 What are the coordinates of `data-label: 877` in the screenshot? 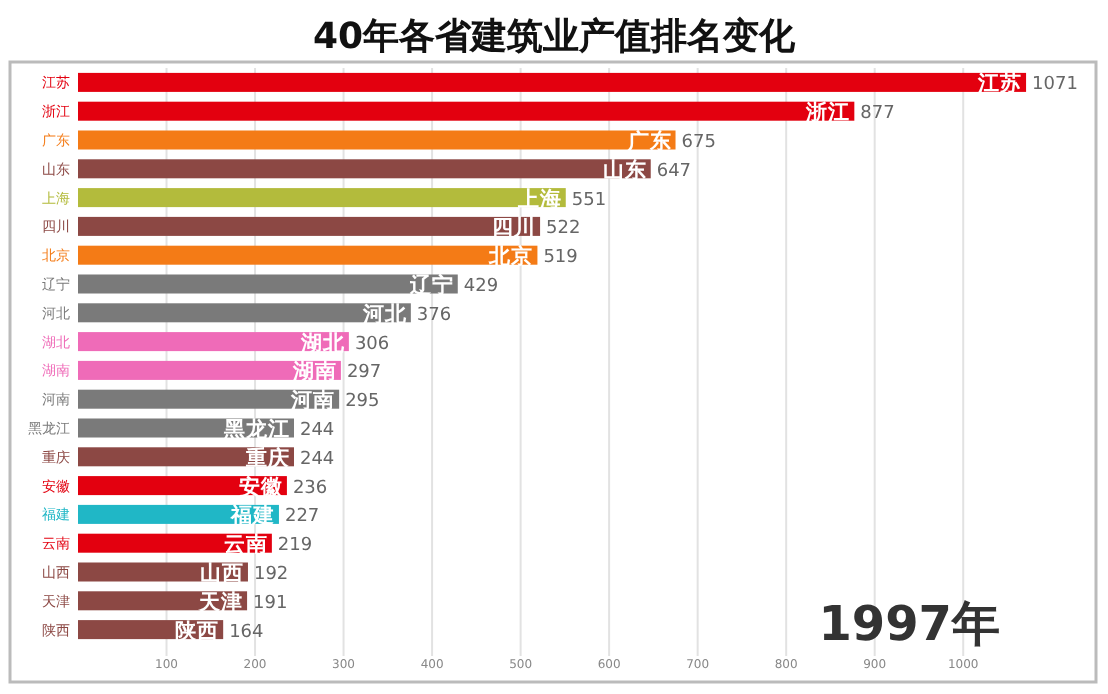 It's located at (877, 114).